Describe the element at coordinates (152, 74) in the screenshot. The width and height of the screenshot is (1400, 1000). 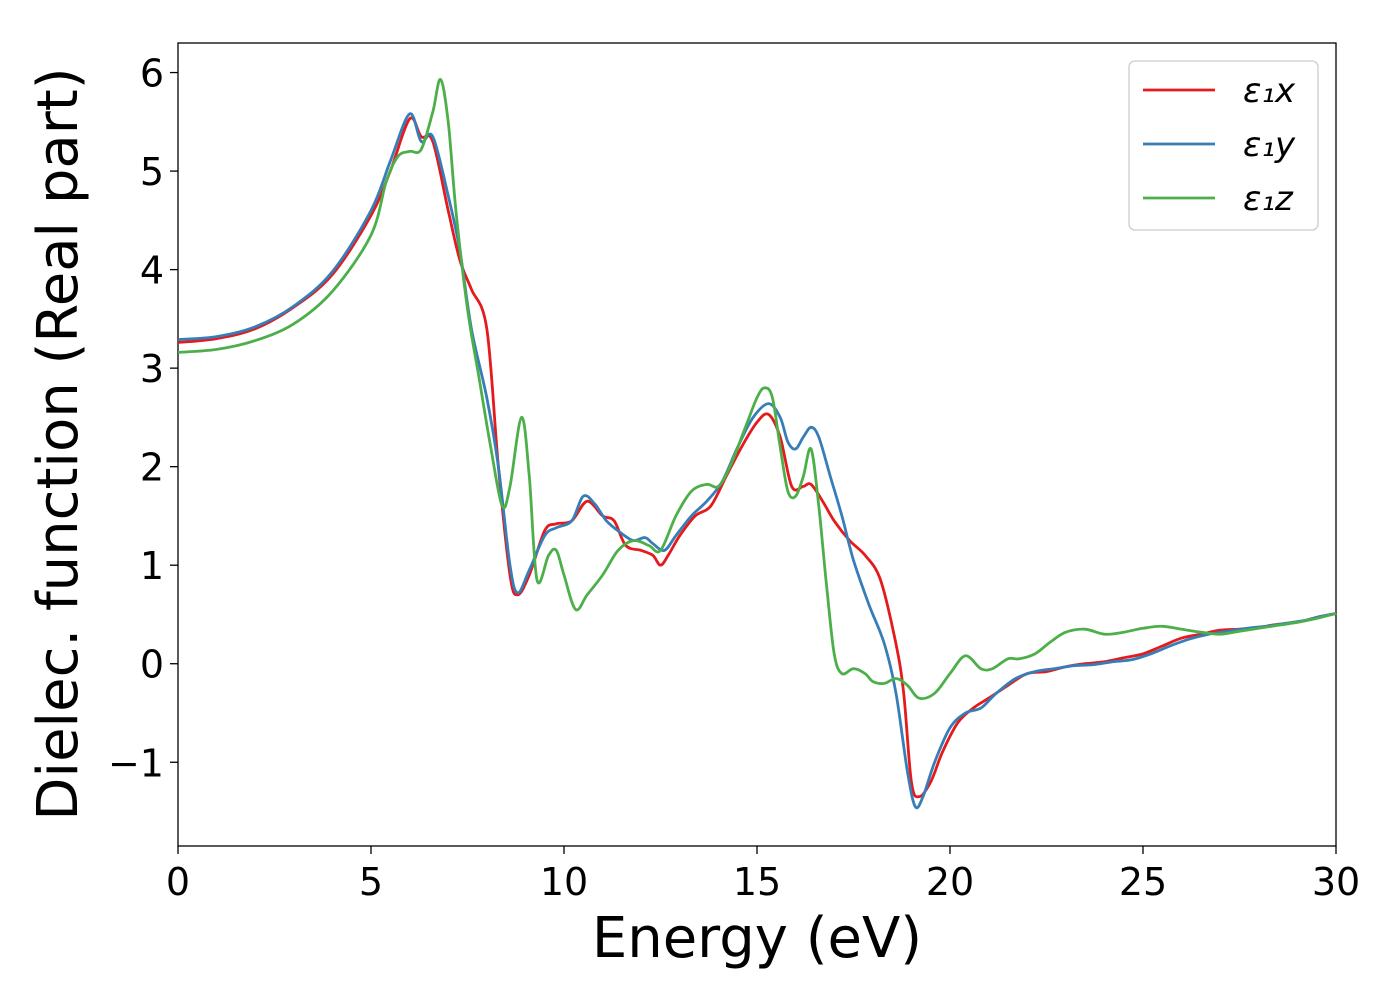
I see `y-tick-label: 6` at that location.